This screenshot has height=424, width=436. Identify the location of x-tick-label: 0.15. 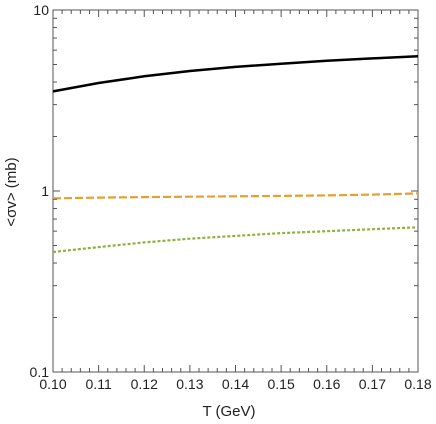
(281, 384).